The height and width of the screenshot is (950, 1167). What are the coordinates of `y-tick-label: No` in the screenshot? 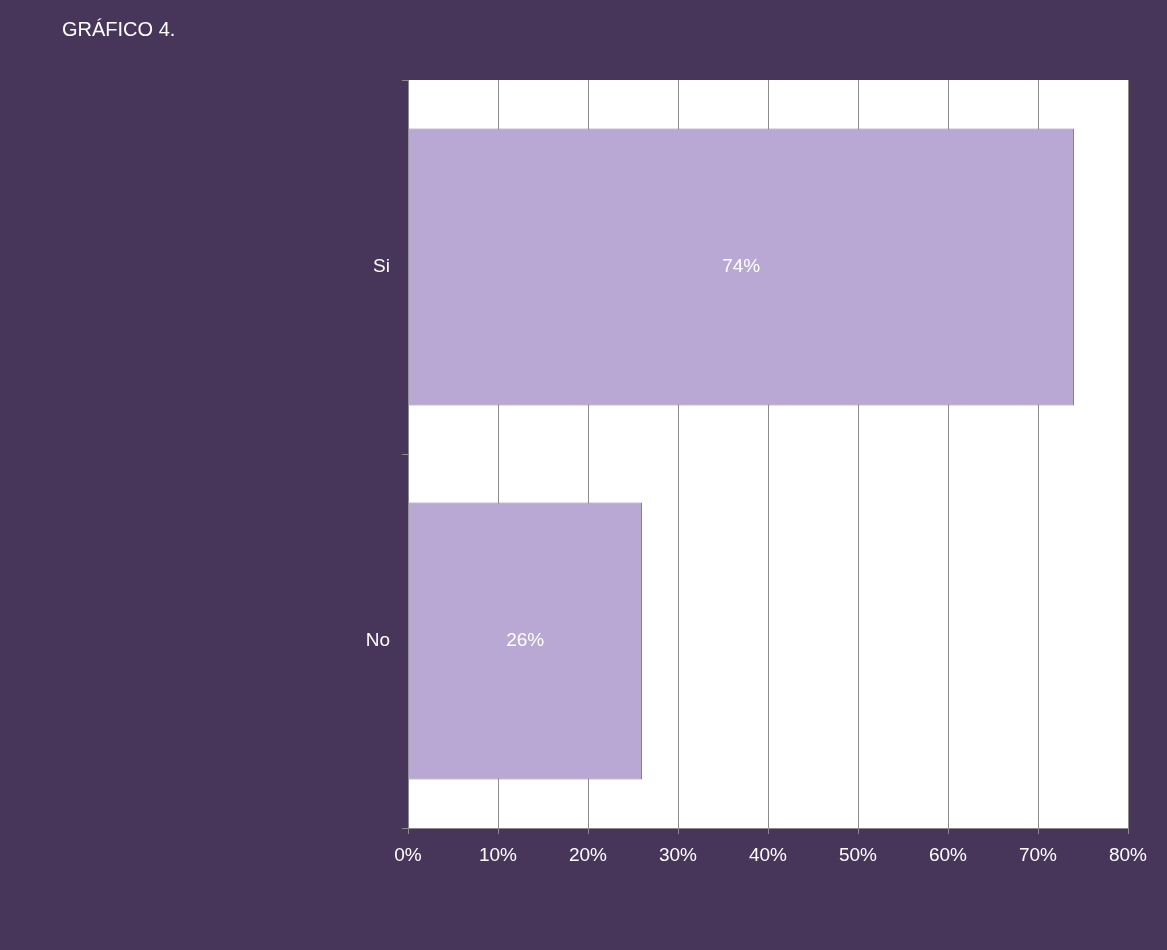 It's located at (377, 640).